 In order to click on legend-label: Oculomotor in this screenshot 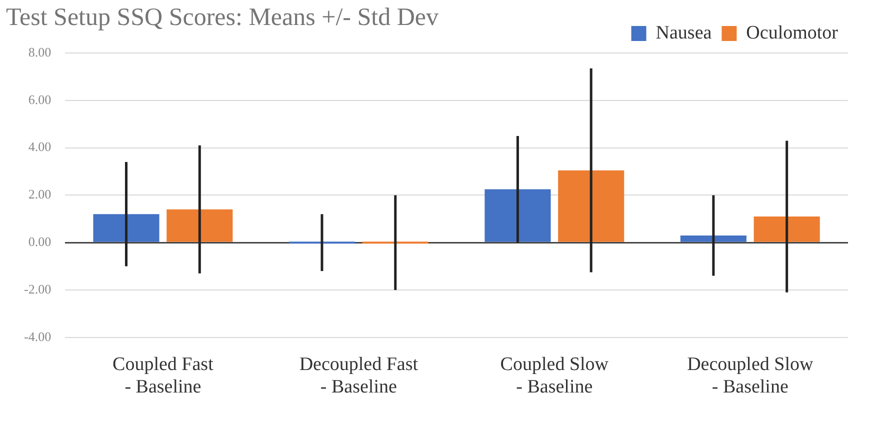, I will do `click(792, 33)`.